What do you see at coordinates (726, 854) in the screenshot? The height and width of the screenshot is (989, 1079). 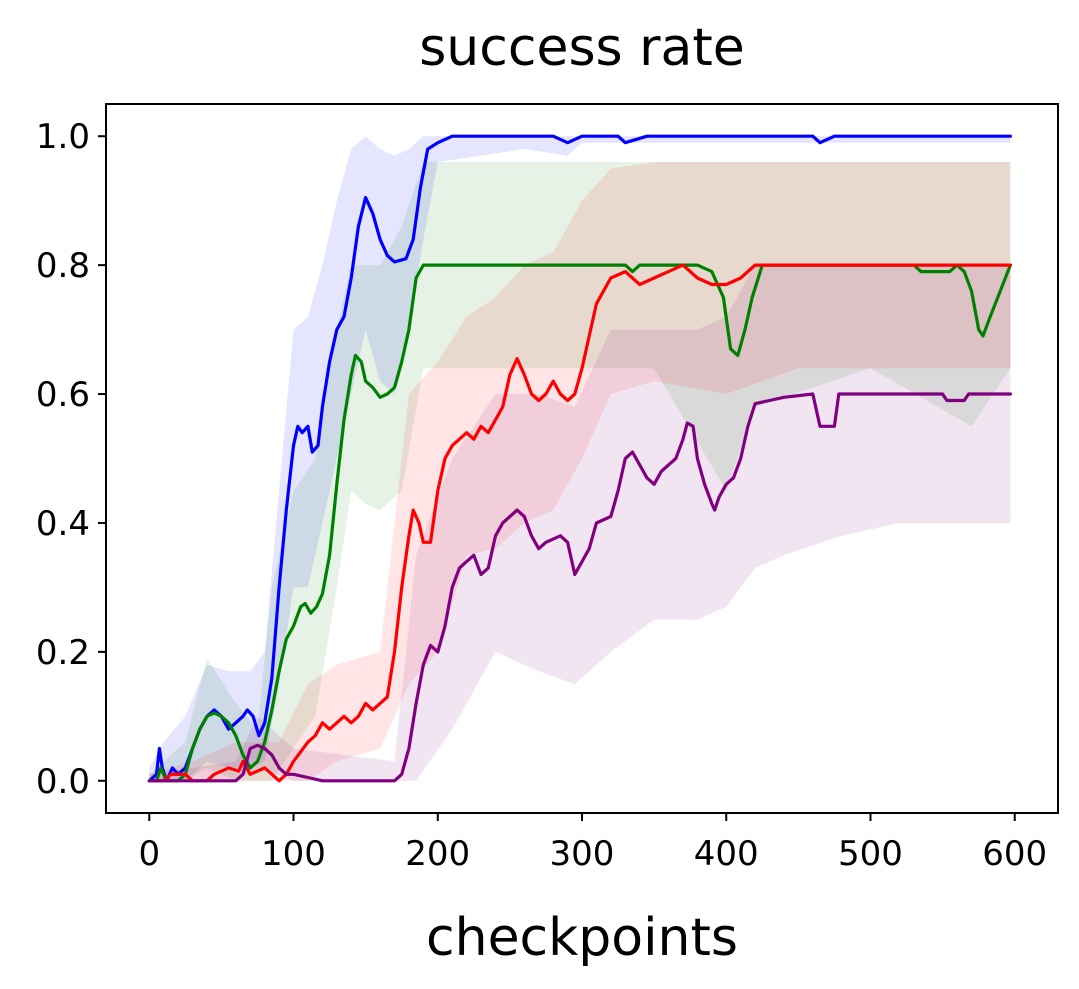 I see `x-tick-label: 400` at bounding box center [726, 854].